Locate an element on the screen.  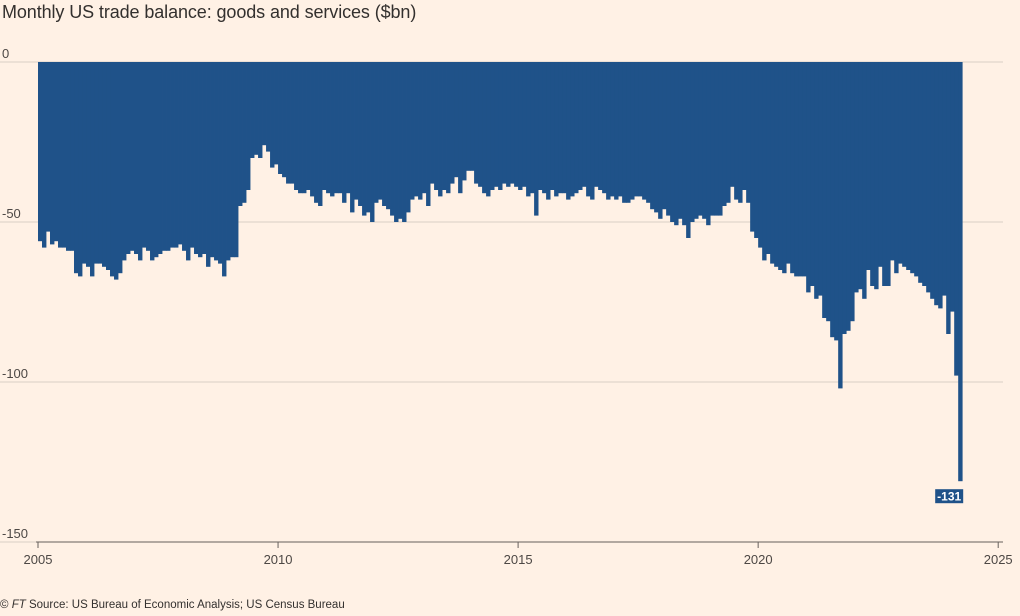
y-tick-label: -150 is located at coordinates (15, 533).